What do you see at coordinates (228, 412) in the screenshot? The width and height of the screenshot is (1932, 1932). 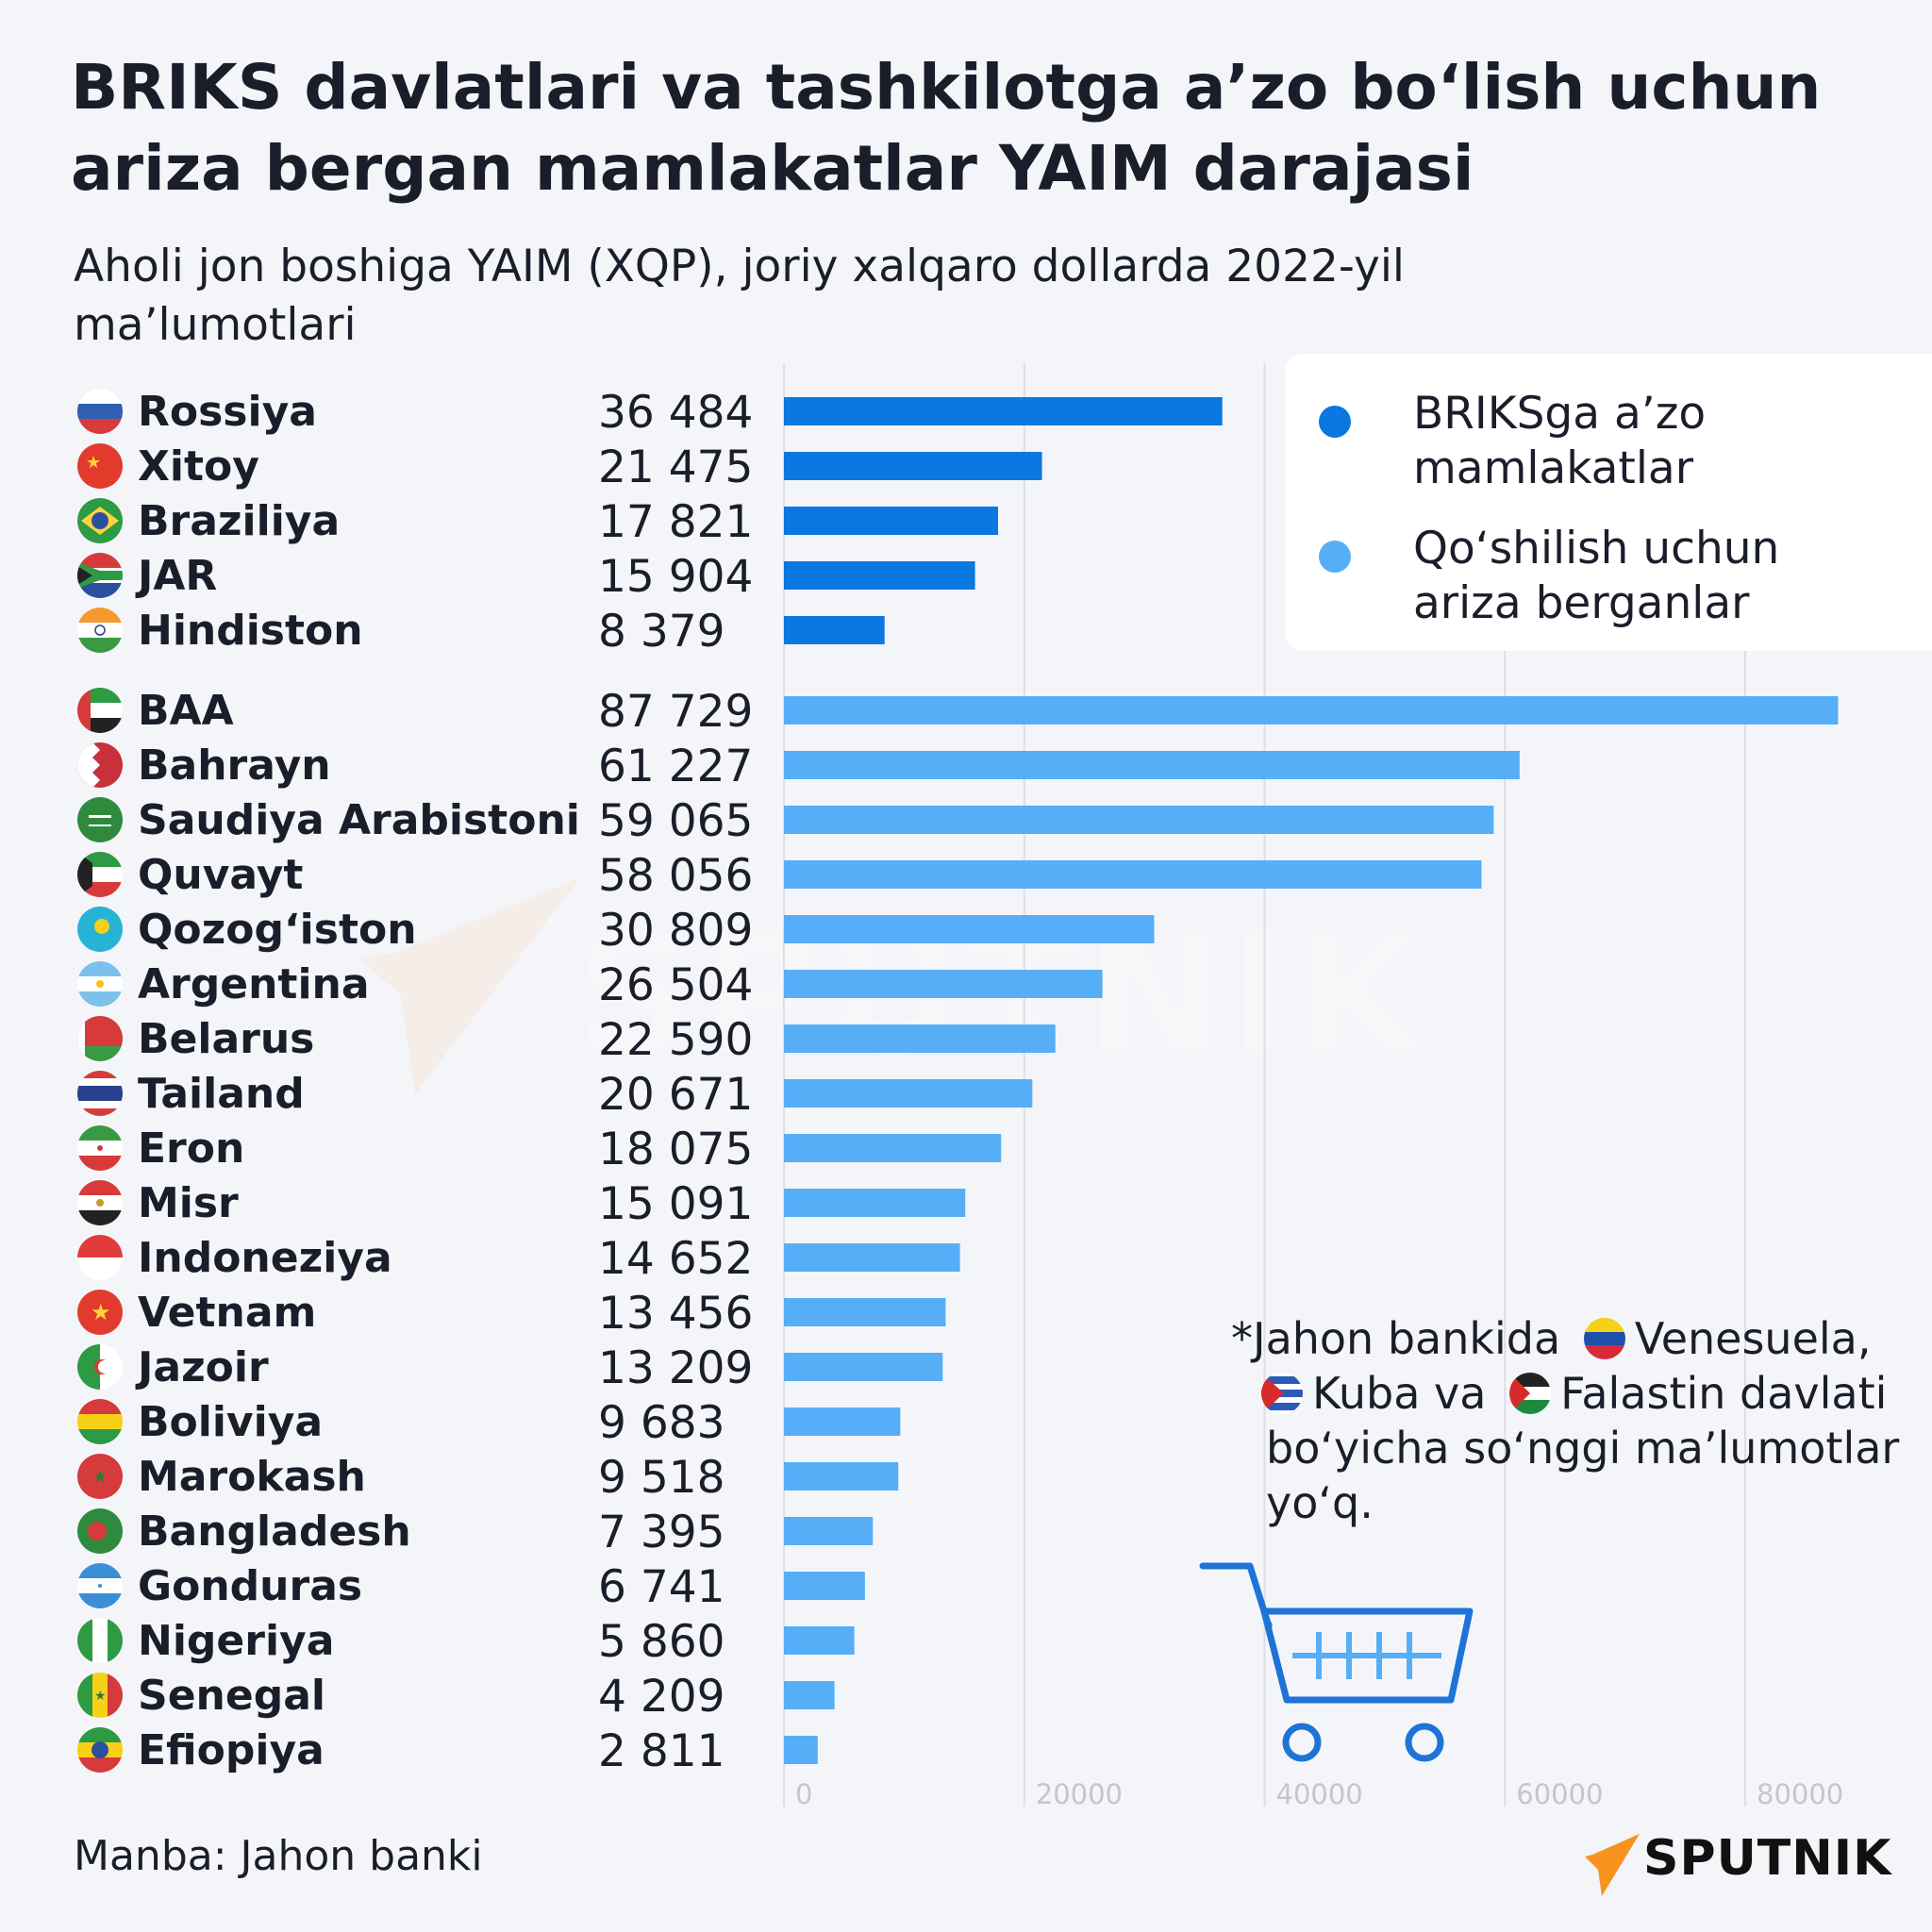 I see `country-label: Rossiya` at bounding box center [228, 412].